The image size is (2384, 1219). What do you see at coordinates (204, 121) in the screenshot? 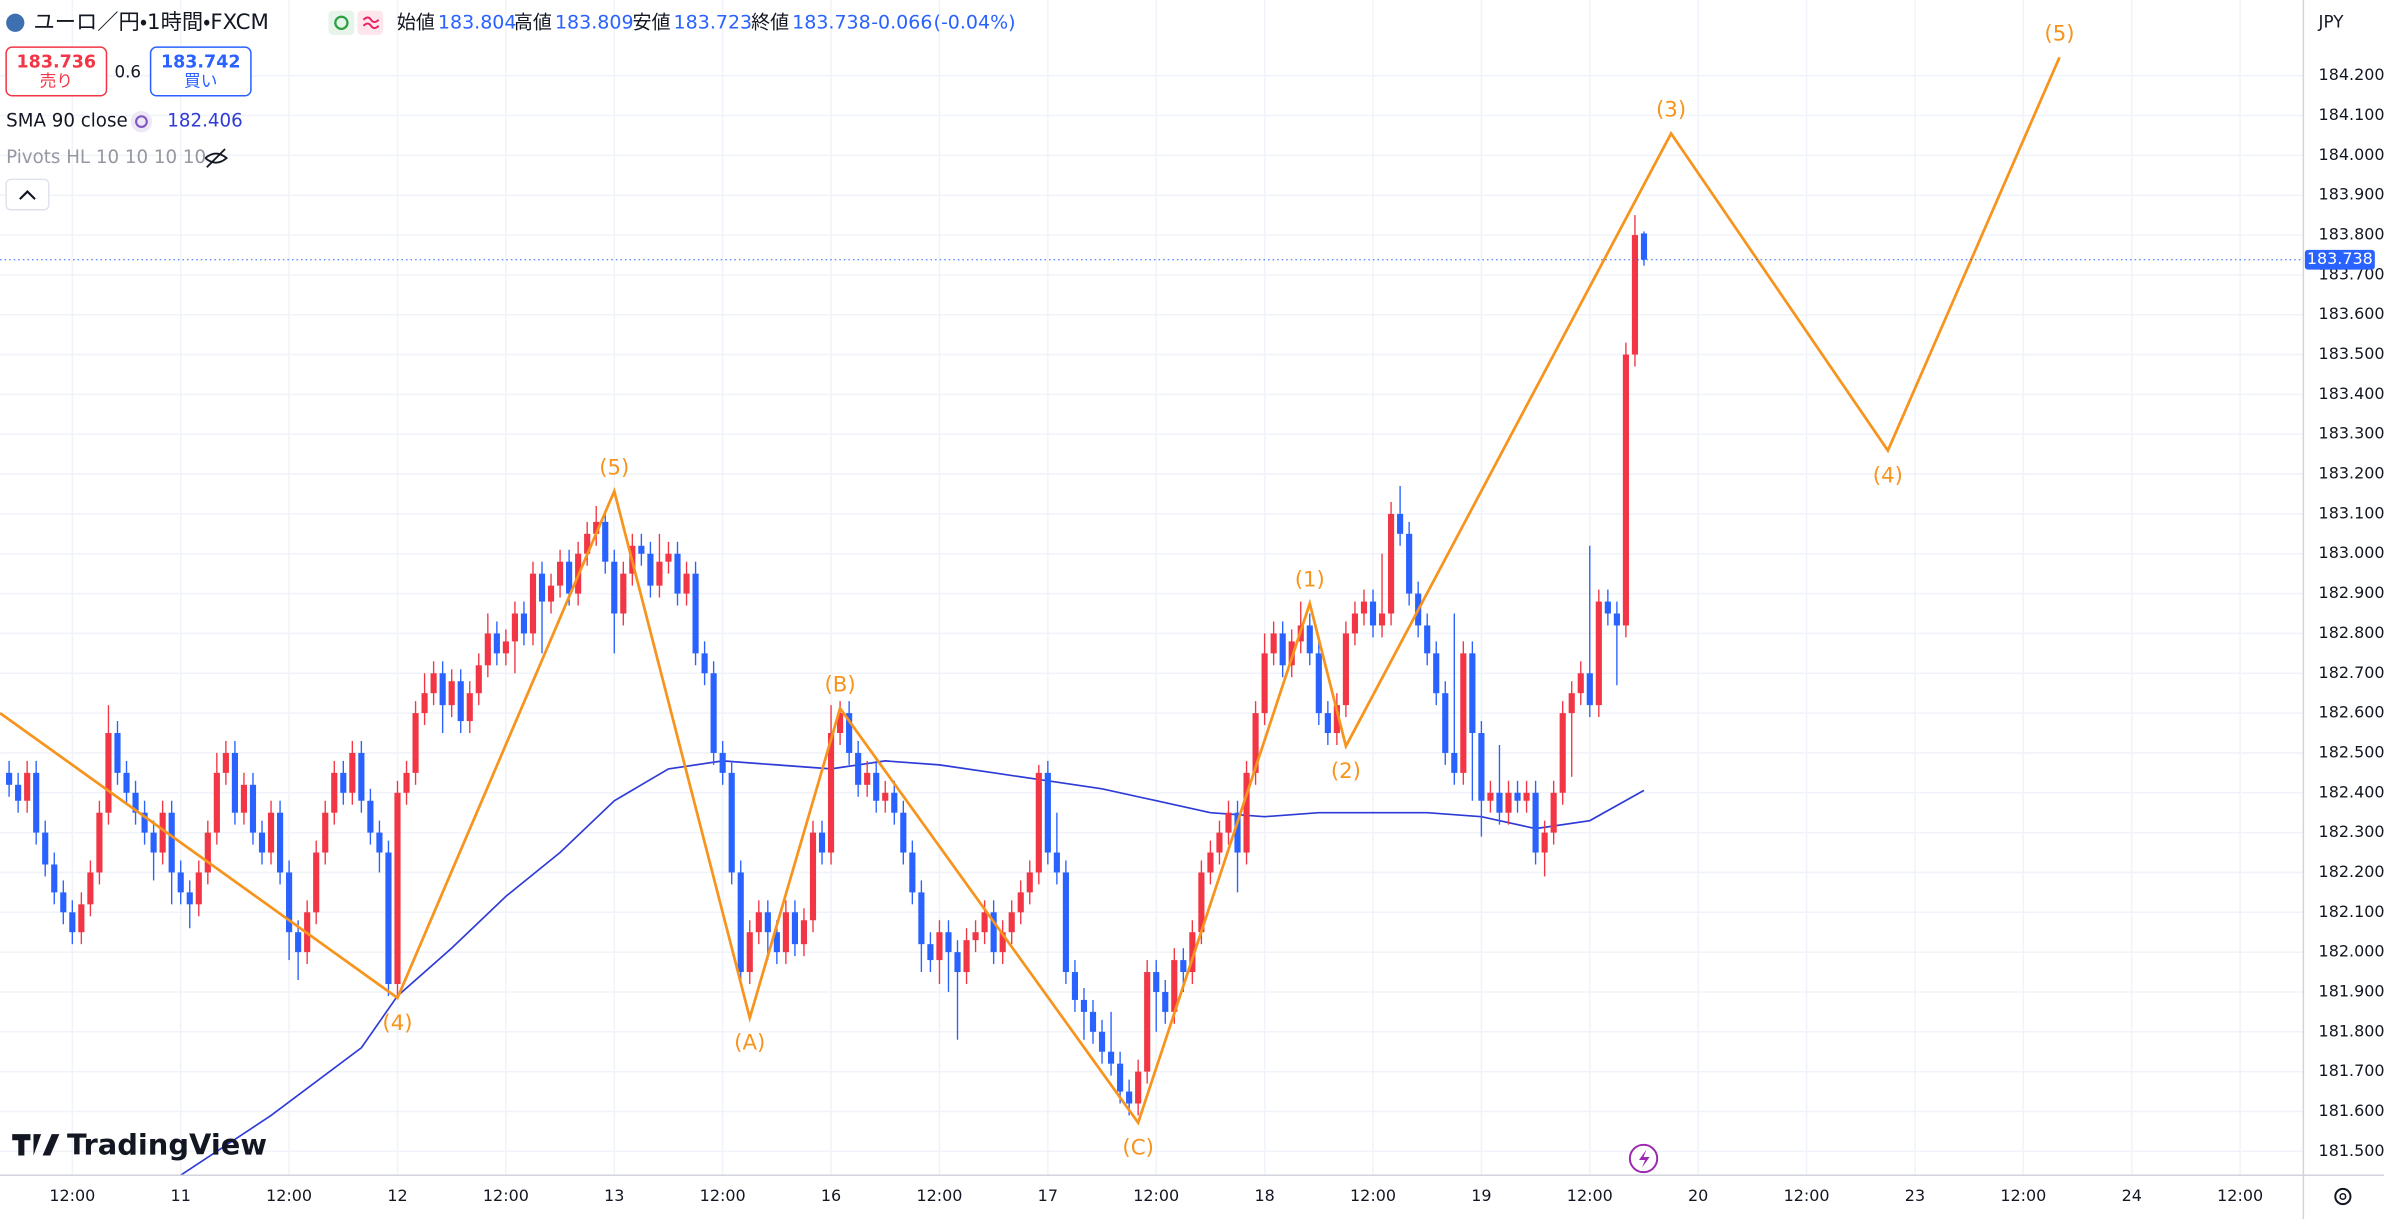
I see `sma-value: 182.406` at bounding box center [204, 121].